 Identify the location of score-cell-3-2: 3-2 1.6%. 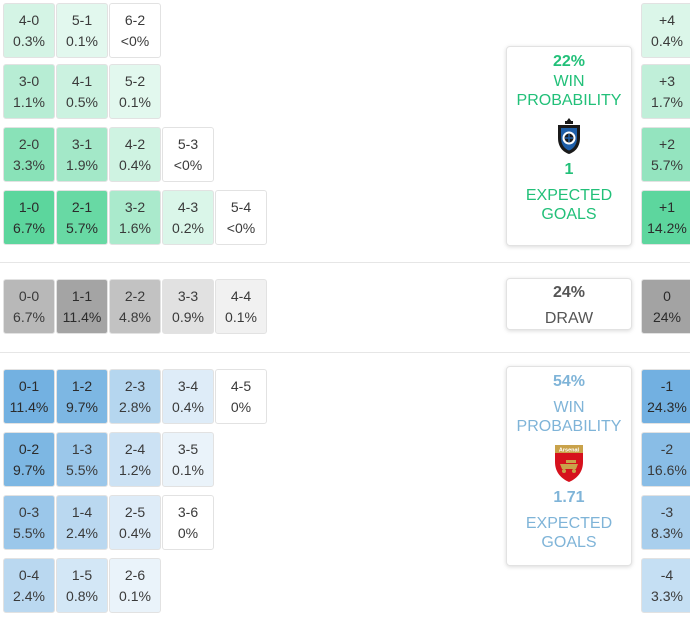
(135, 217).